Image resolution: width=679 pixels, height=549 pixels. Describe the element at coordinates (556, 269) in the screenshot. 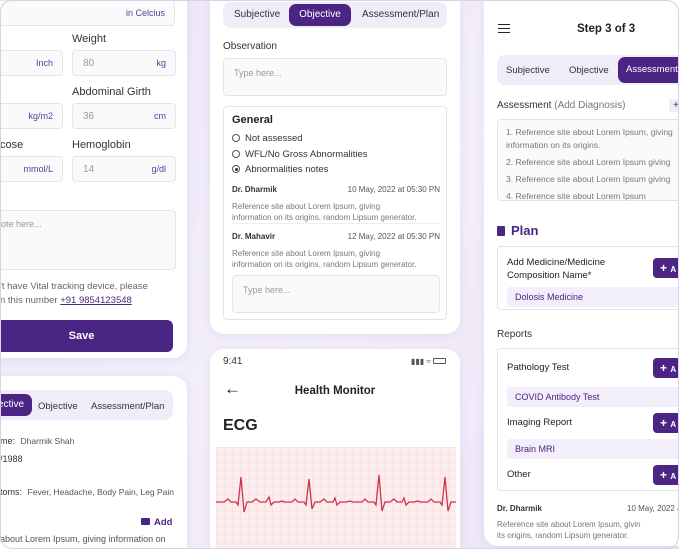

I see `medicine-label: Add Medicine/Medicine Composition Name*` at that location.